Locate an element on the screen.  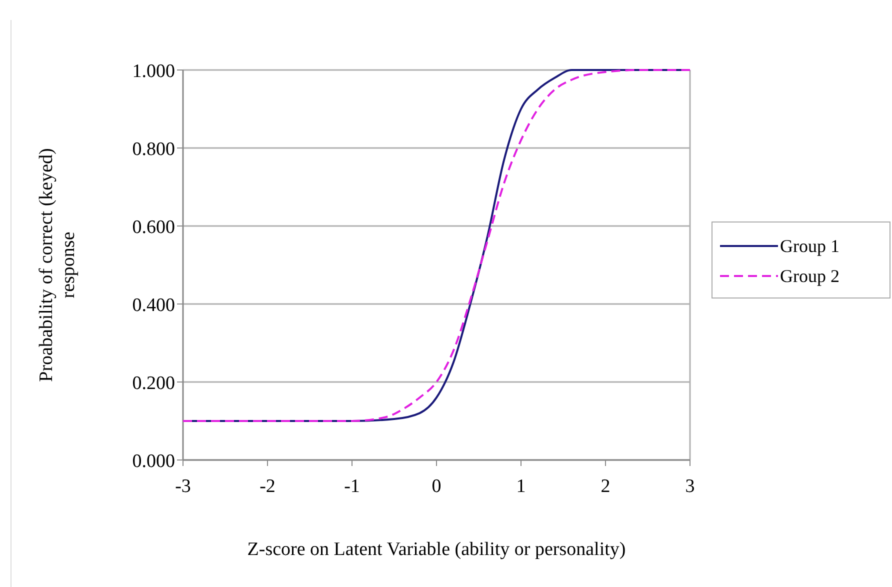
y-tick-label: 0.600 is located at coordinates (153, 227).